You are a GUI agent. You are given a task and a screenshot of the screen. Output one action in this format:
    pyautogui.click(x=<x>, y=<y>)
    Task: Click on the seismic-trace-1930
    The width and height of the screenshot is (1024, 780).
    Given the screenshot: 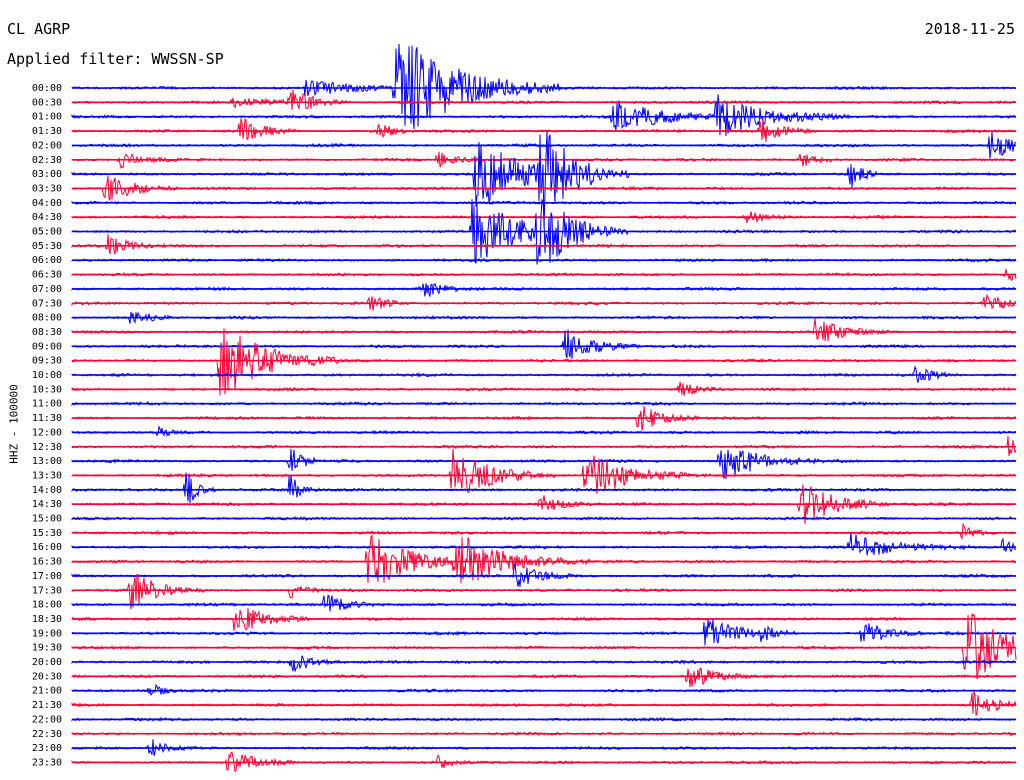 What is the action you would take?
    pyautogui.click(x=544, y=646)
    